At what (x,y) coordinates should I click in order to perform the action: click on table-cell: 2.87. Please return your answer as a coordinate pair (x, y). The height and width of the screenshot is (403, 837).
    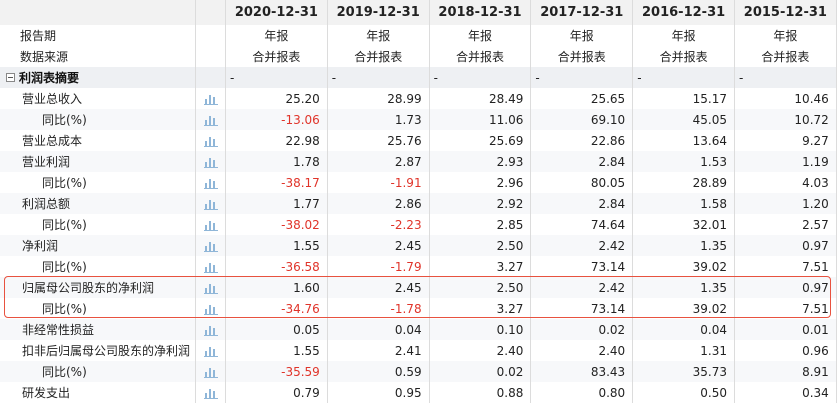
    Looking at the image, I should click on (379, 161).